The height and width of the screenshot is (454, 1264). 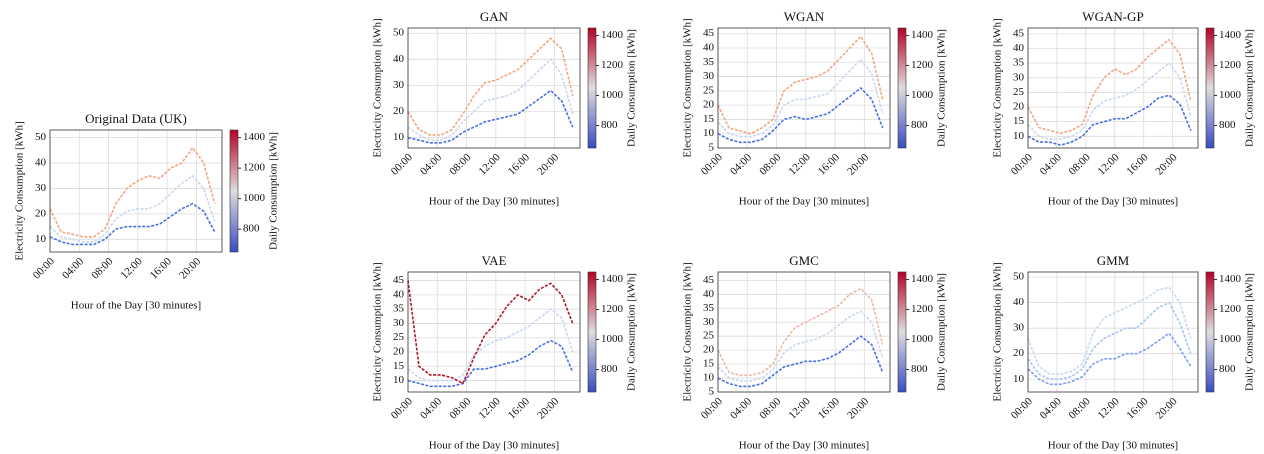 What do you see at coordinates (1113, 260) in the screenshot?
I see `subplot-title: GMM` at bounding box center [1113, 260].